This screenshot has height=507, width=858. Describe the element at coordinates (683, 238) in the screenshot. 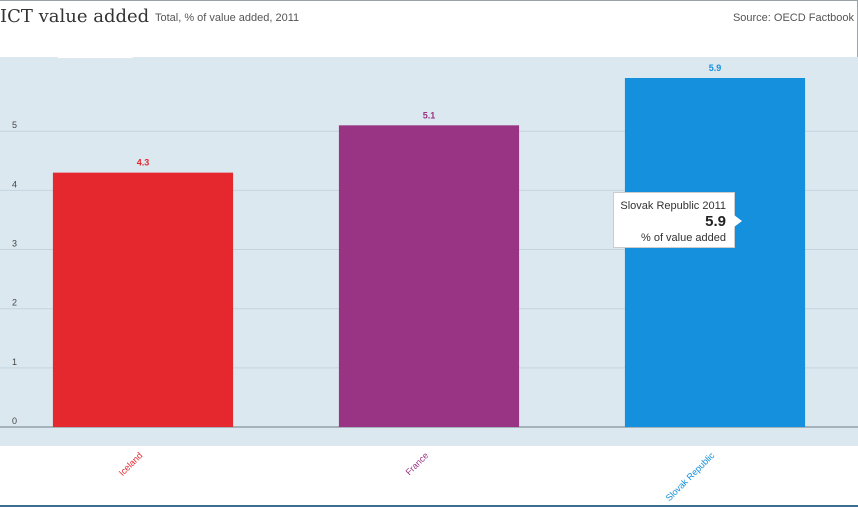

I see `tooltip-unit: % of value added` at that location.